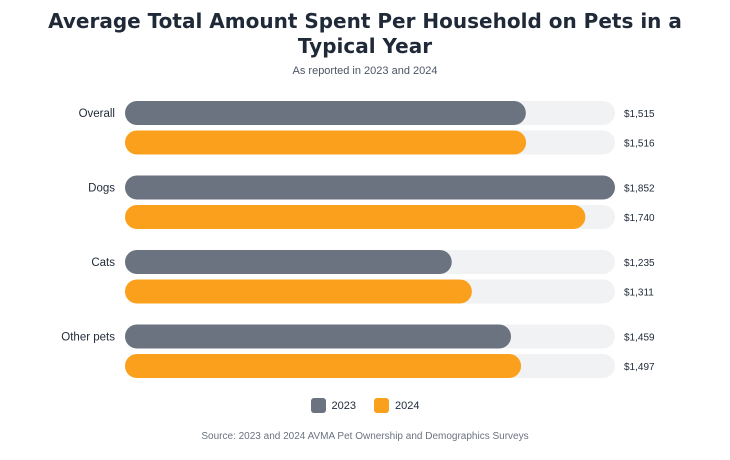 This screenshot has height=460, width=730. Describe the element at coordinates (288, 262) in the screenshot. I see `bar-cats-2023` at that location.